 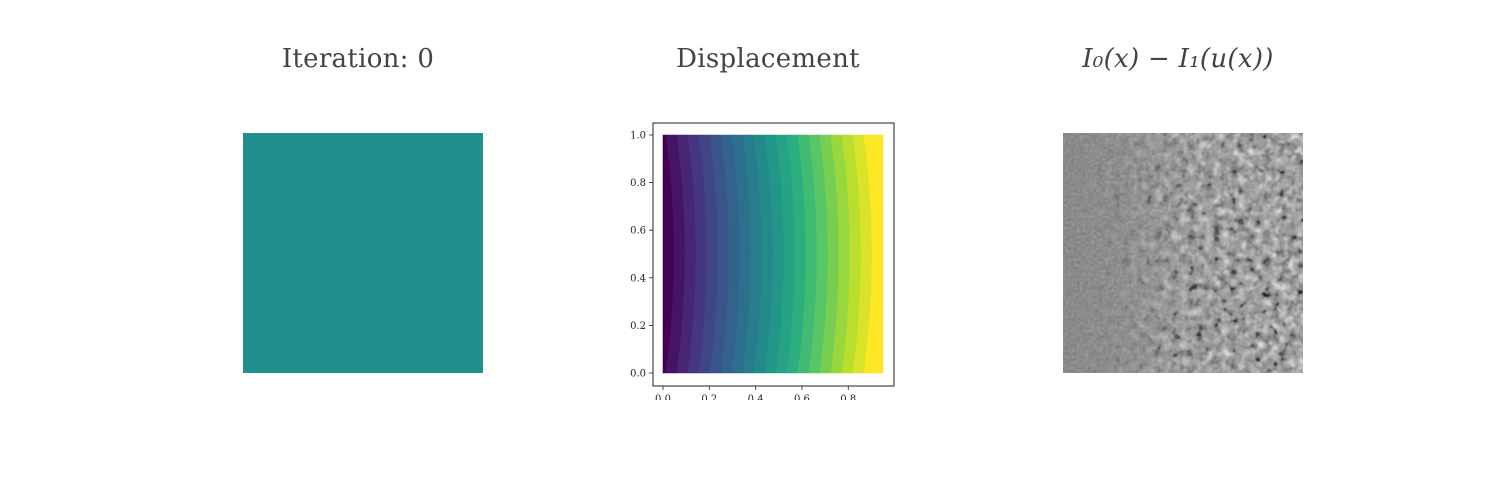 What do you see at coordinates (802, 397) in the screenshot?
I see `x-tick-label: 0.6` at bounding box center [802, 397].